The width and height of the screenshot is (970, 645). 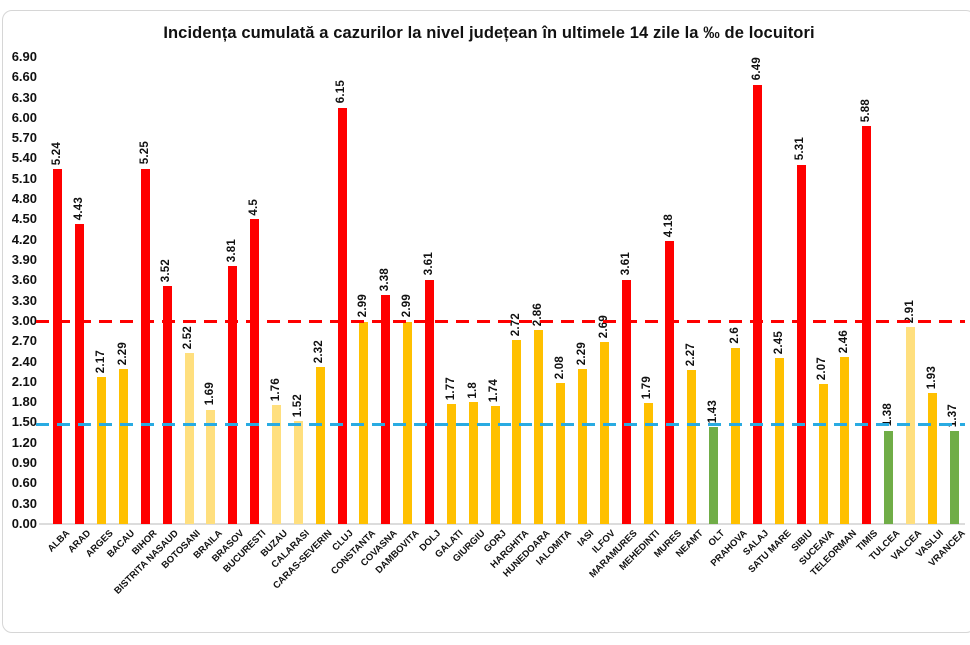 I want to click on bar-group: 6.49 SALAJ, so click(x=756, y=304).